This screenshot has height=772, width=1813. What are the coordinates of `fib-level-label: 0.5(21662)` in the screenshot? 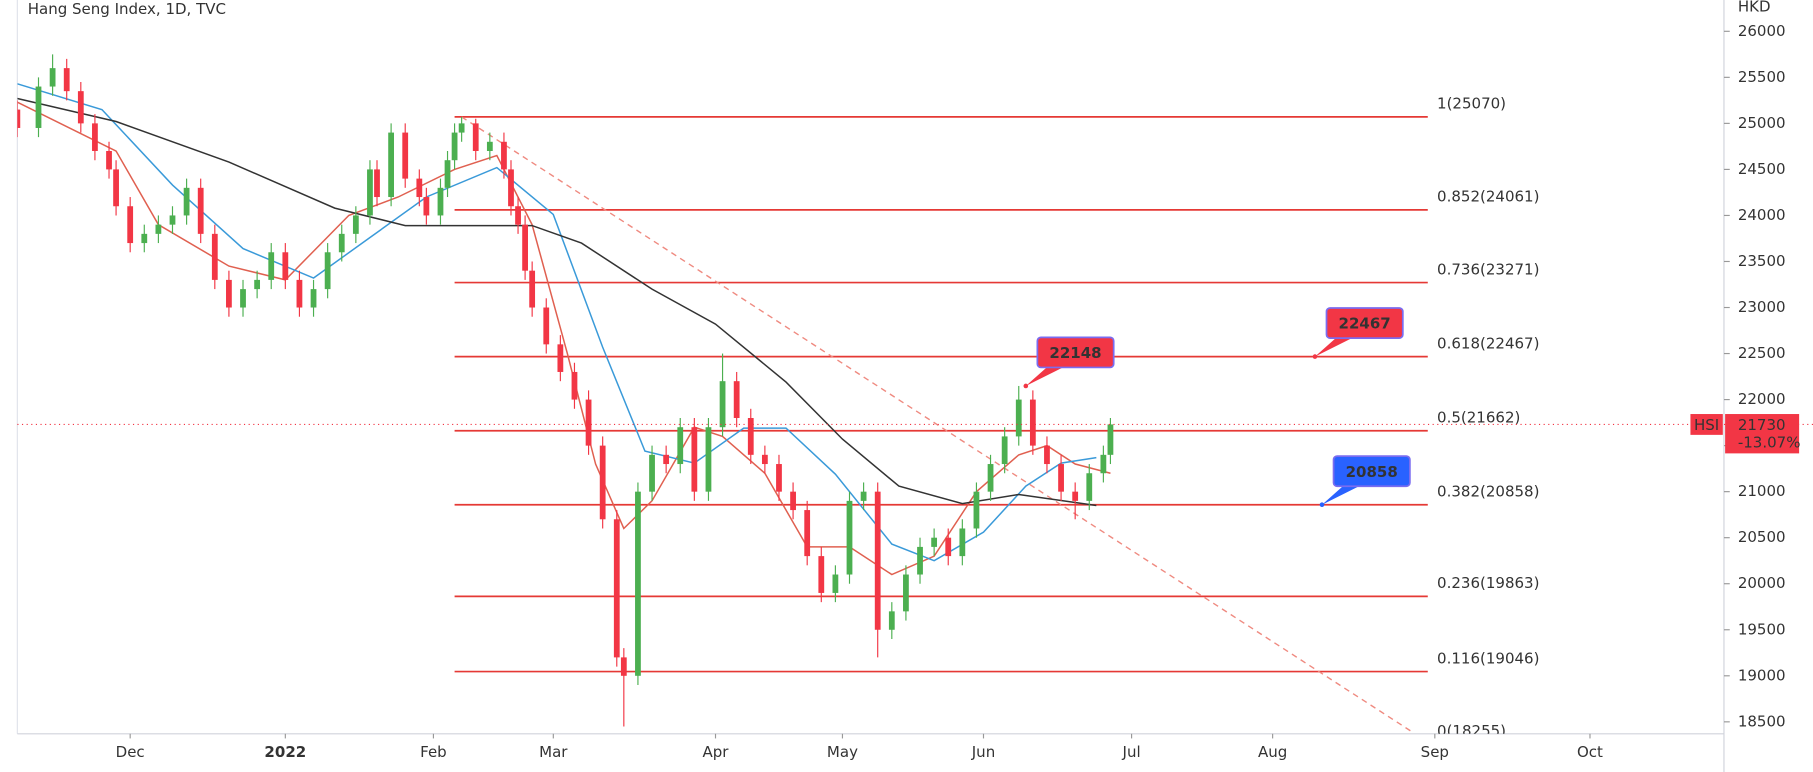 It's located at (1478, 417).